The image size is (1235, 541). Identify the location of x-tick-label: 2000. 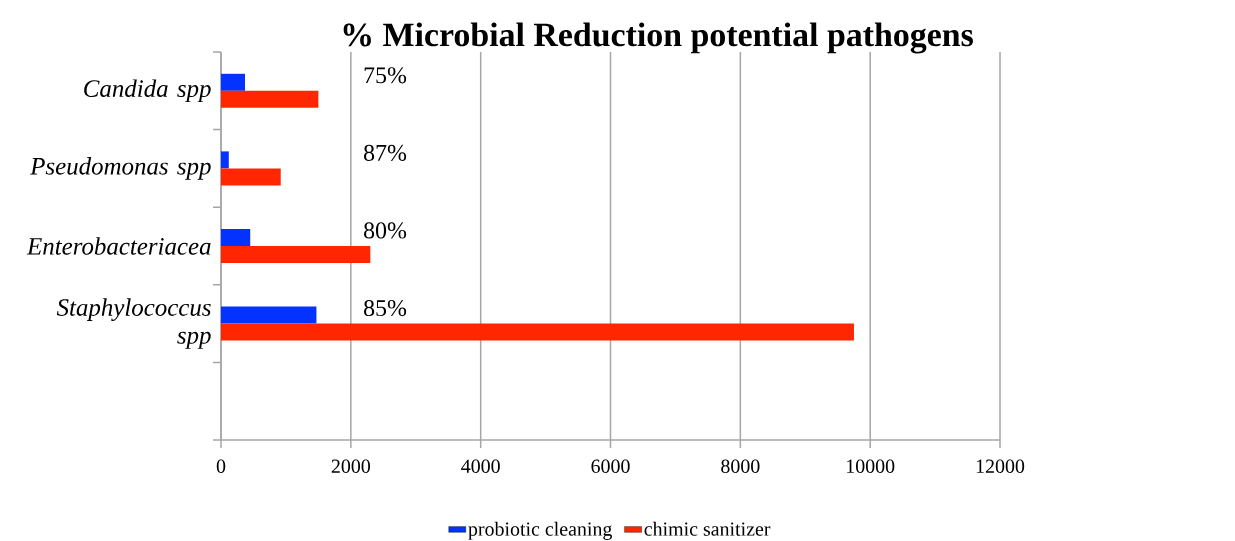
(351, 466).